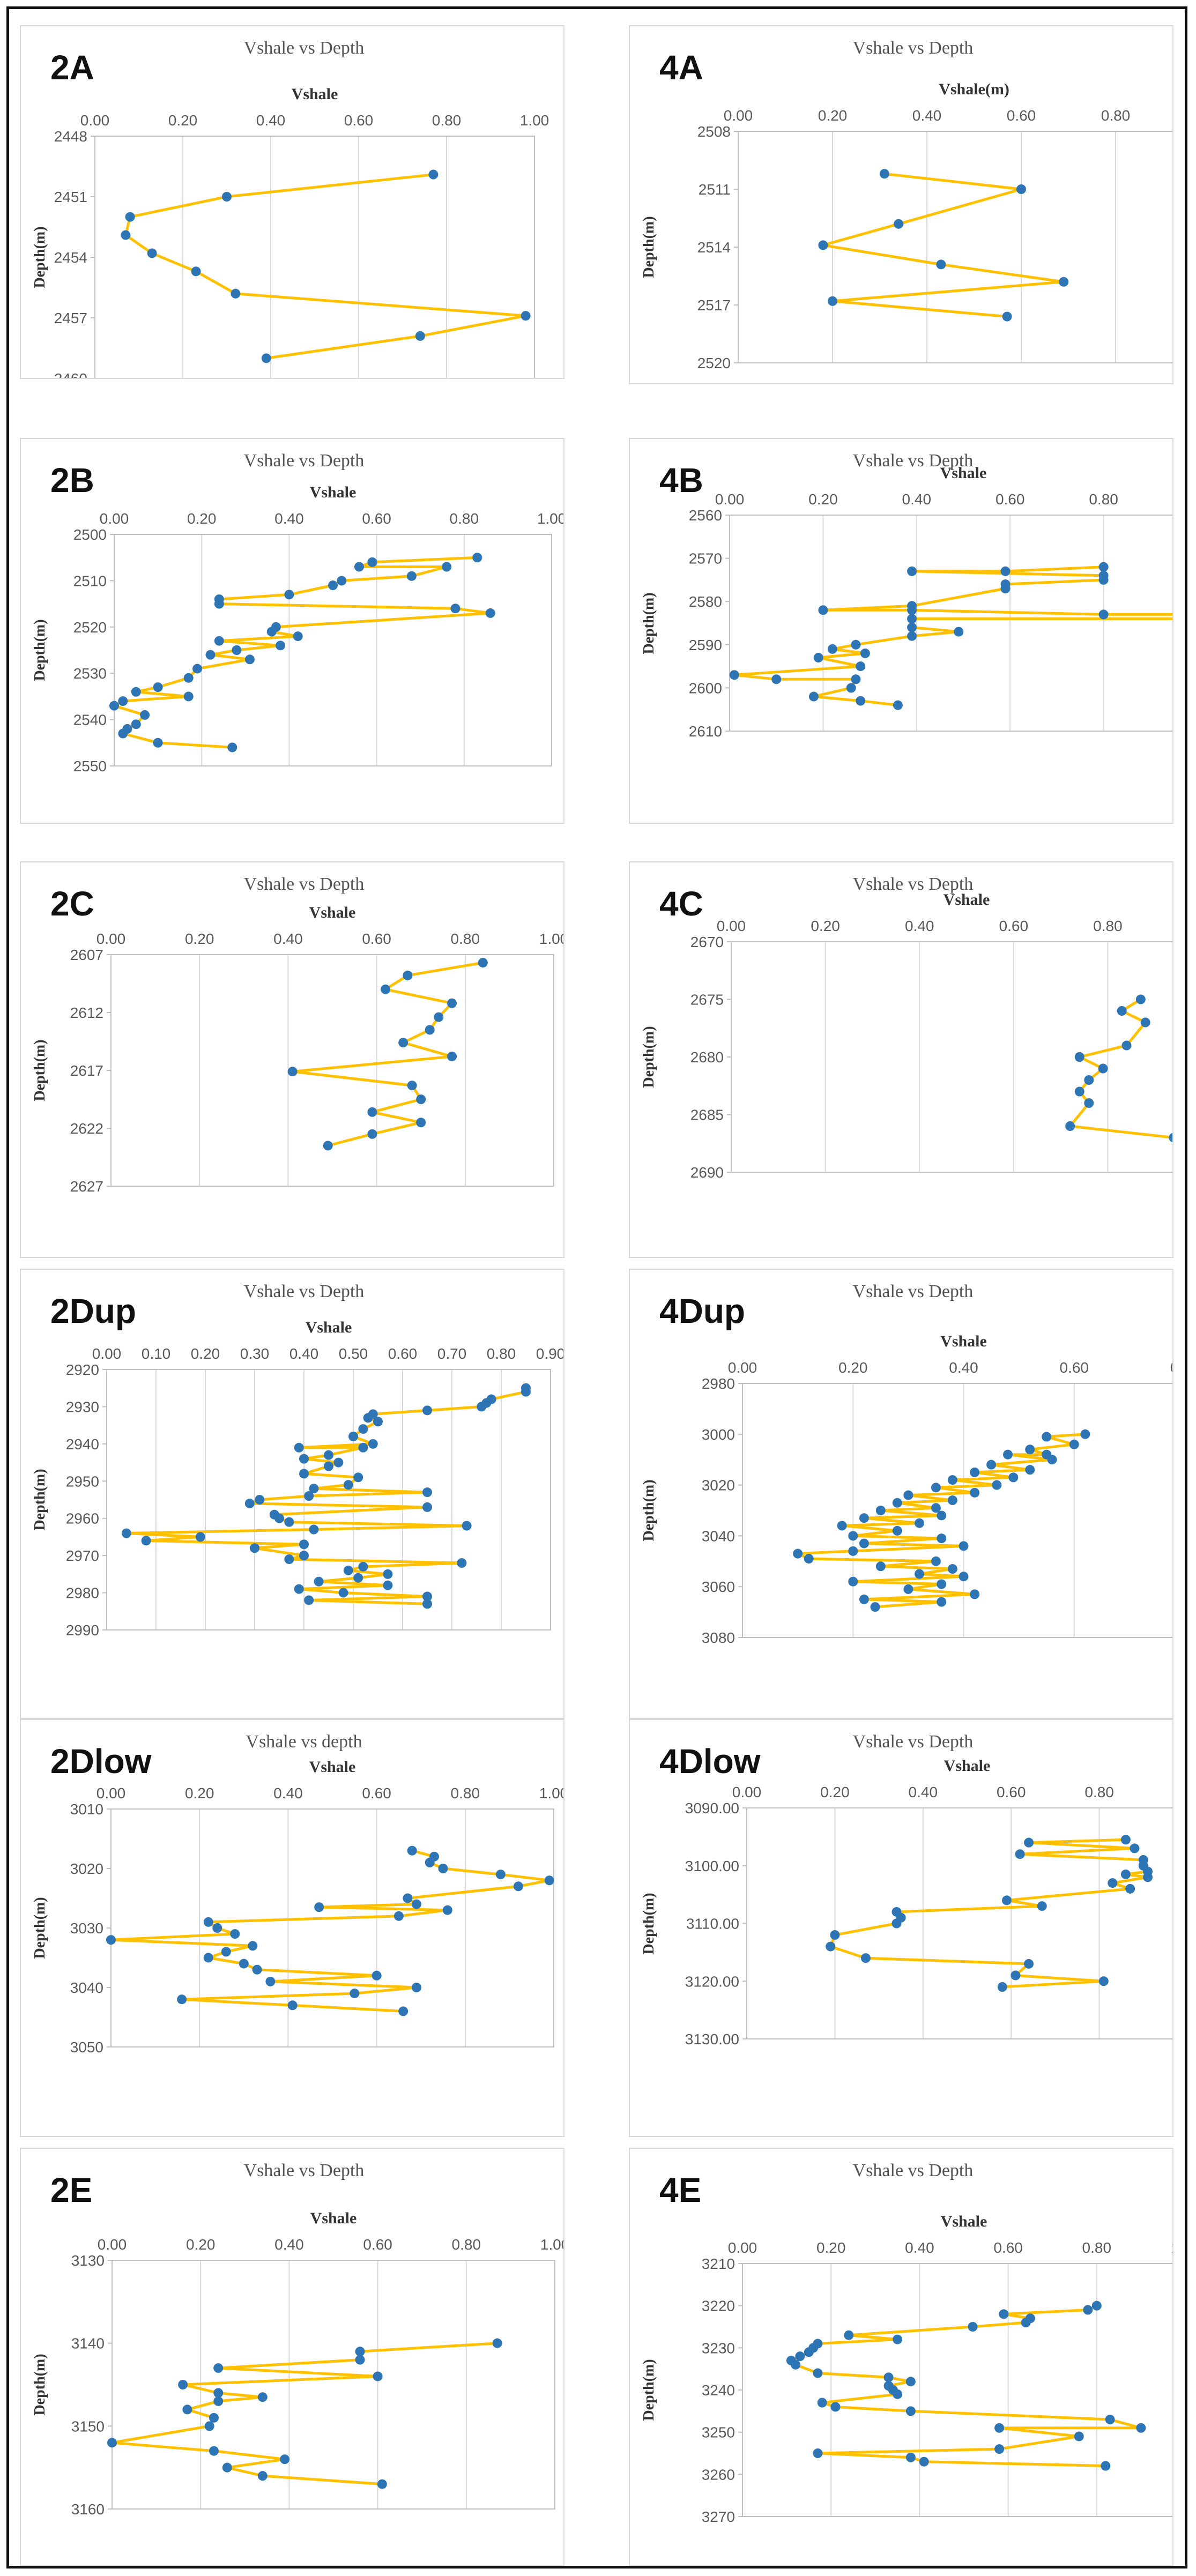  Describe the element at coordinates (705, 601) in the screenshot. I see `y-tick-label: 2580` at that location.